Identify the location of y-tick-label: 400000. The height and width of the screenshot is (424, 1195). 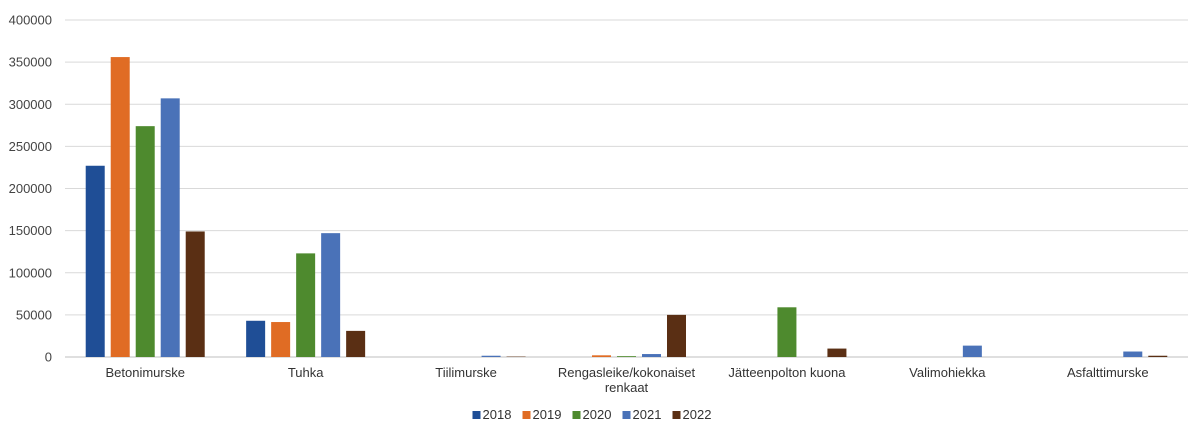
(30, 20).